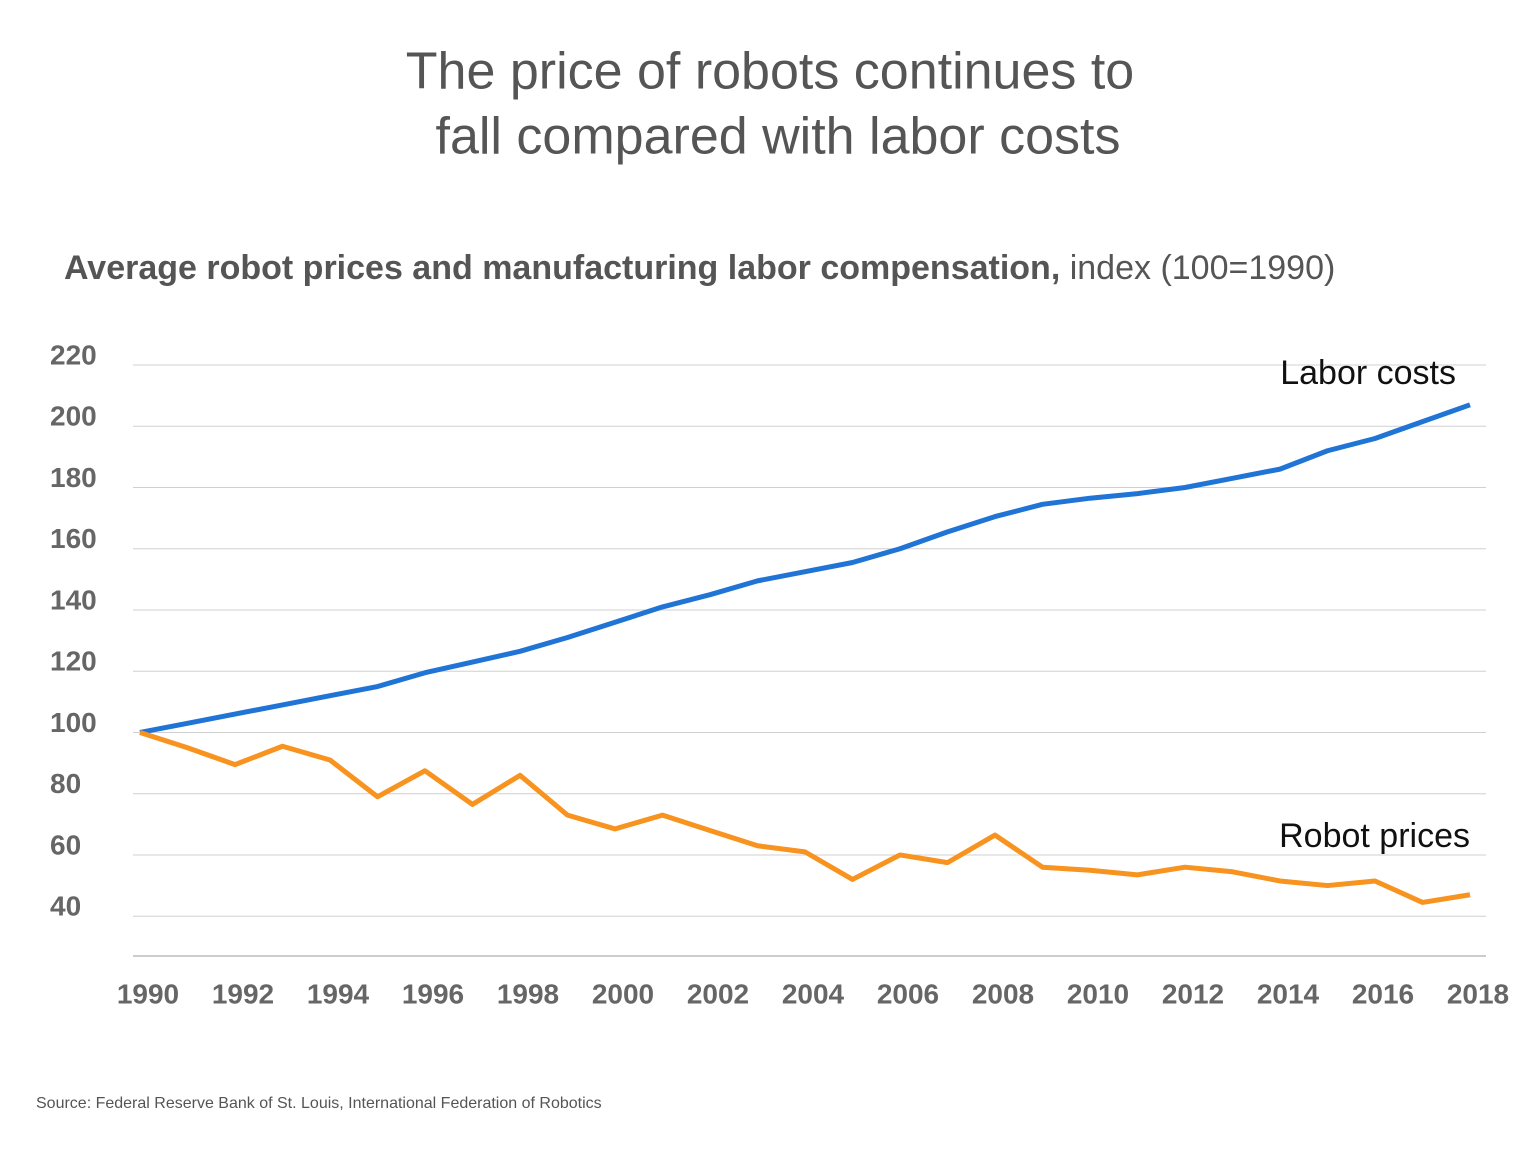 The height and width of the screenshot is (1156, 1536). I want to click on y-tick-label: 80, so click(65, 783).